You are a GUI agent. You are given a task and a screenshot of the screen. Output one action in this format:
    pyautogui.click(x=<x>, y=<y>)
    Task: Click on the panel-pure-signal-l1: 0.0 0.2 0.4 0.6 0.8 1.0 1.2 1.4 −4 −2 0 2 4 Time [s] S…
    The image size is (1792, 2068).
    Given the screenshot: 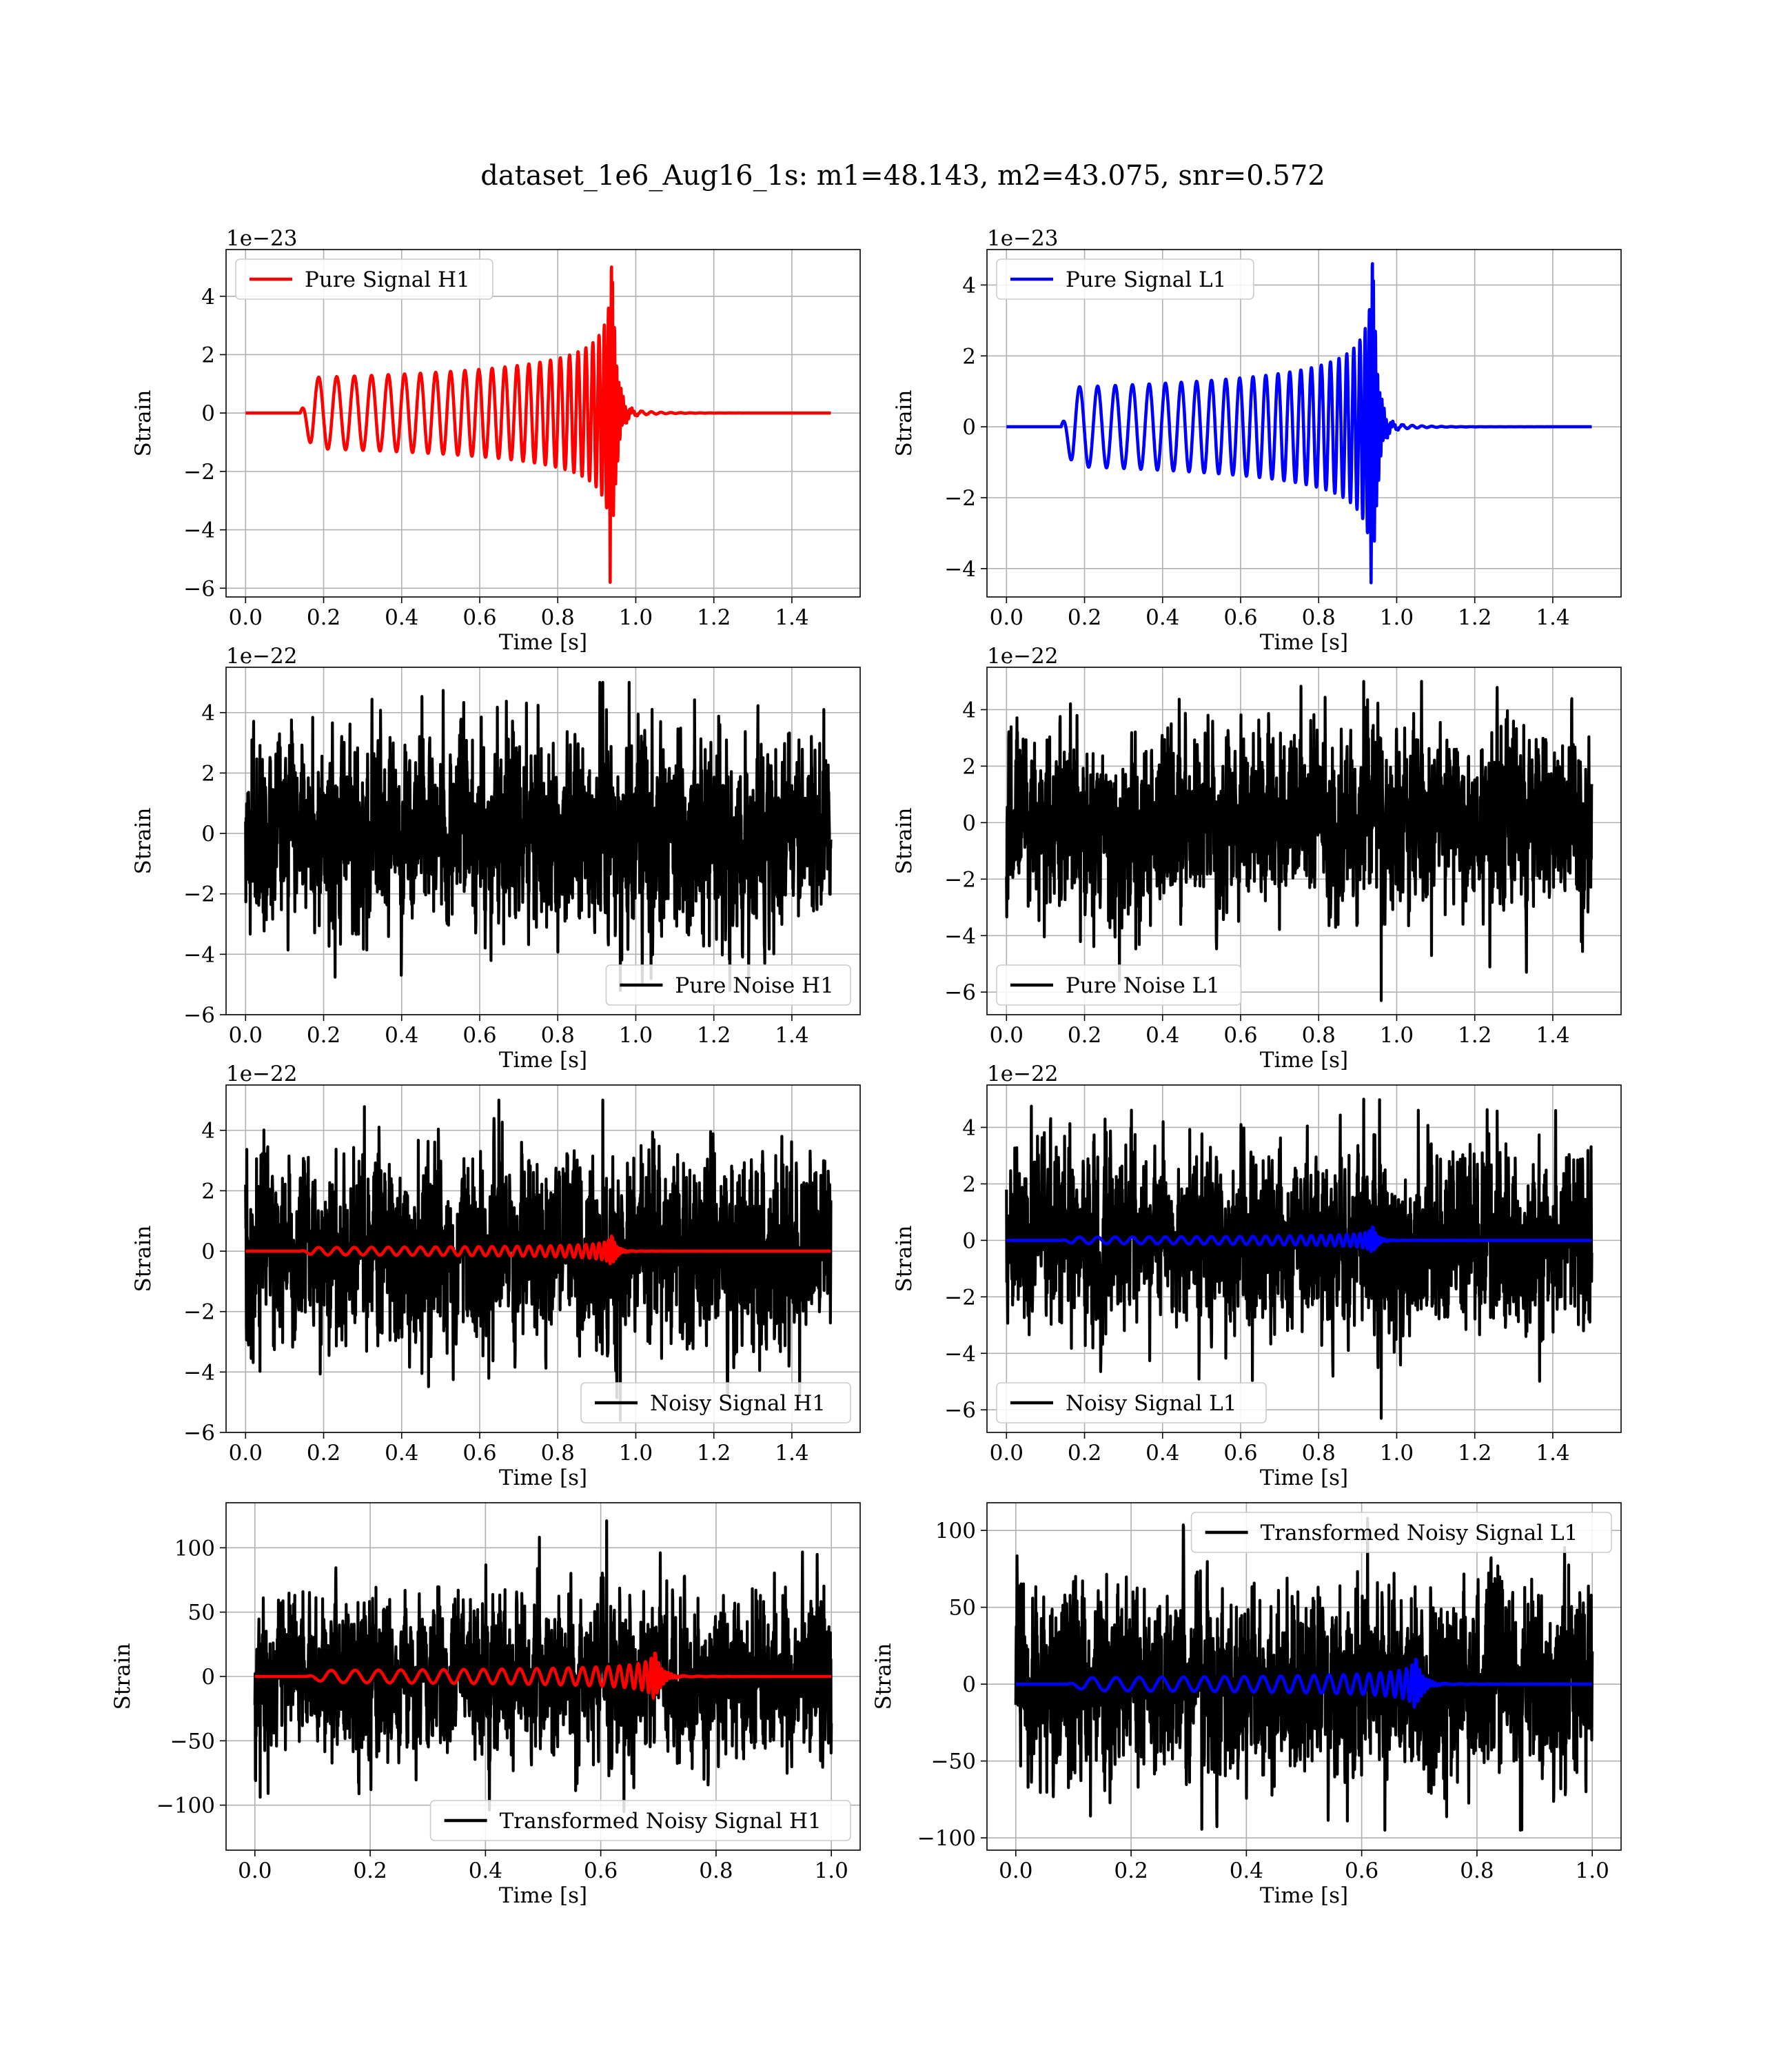 What is the action you would take?
    pyautogui.click(x=1257, y=440)
    